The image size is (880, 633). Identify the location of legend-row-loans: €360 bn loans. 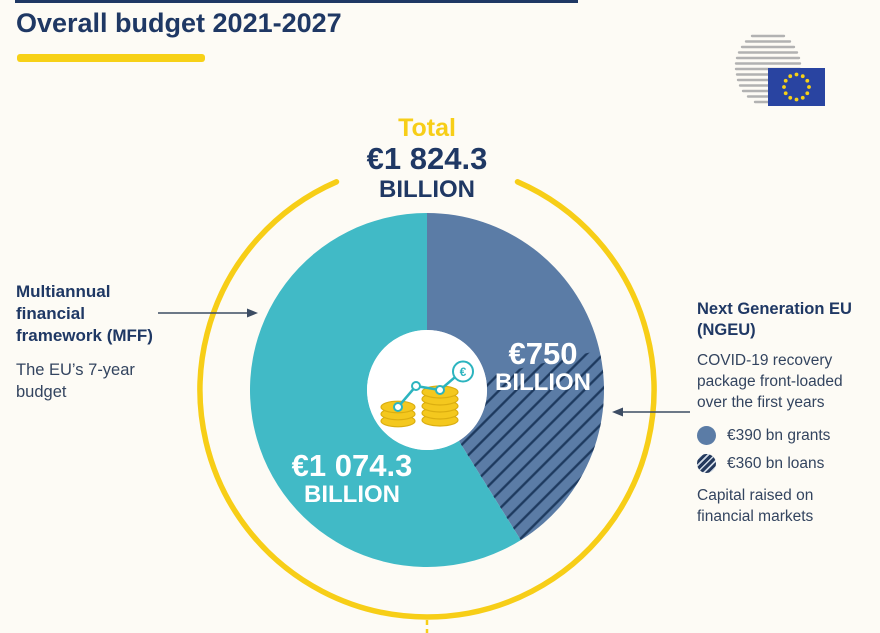
(788, 463).